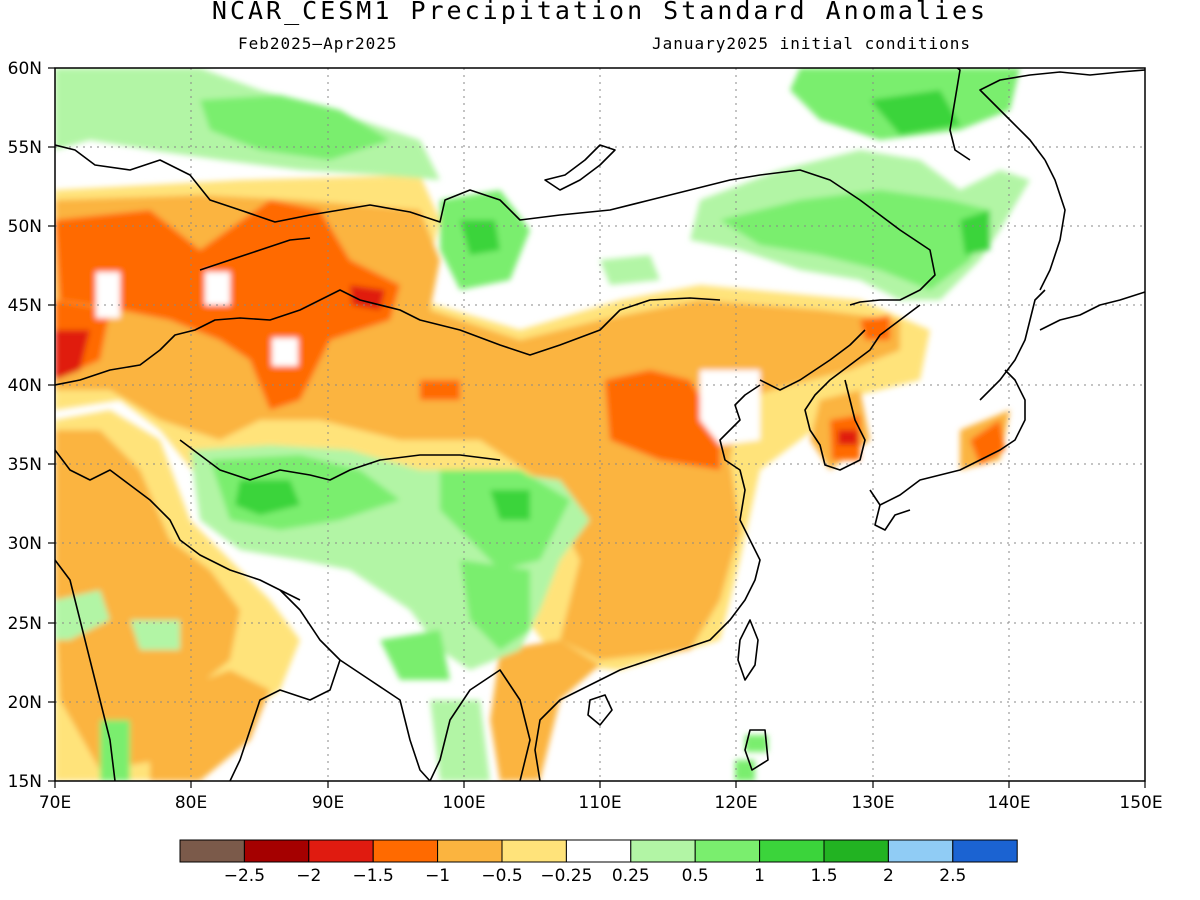 This screenshot has height=900, width=1200. What do you see at coordinates (25, 544) in the screenshot?
I see `lat-label: 30N` at bounding box center [25, 544].